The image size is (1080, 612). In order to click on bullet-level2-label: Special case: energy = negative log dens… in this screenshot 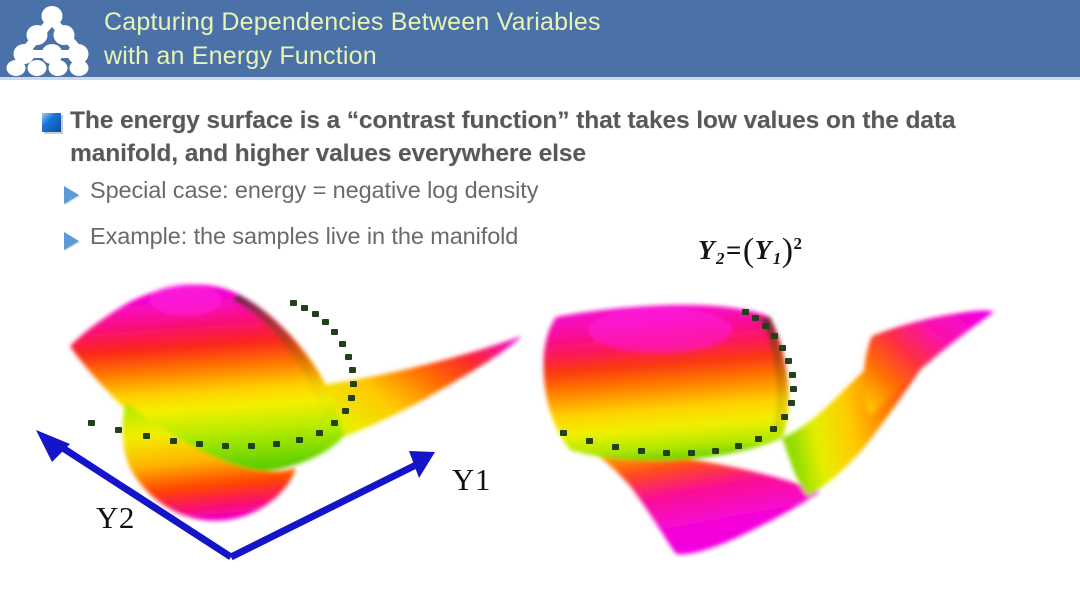, I will do `click(314, 190)`.